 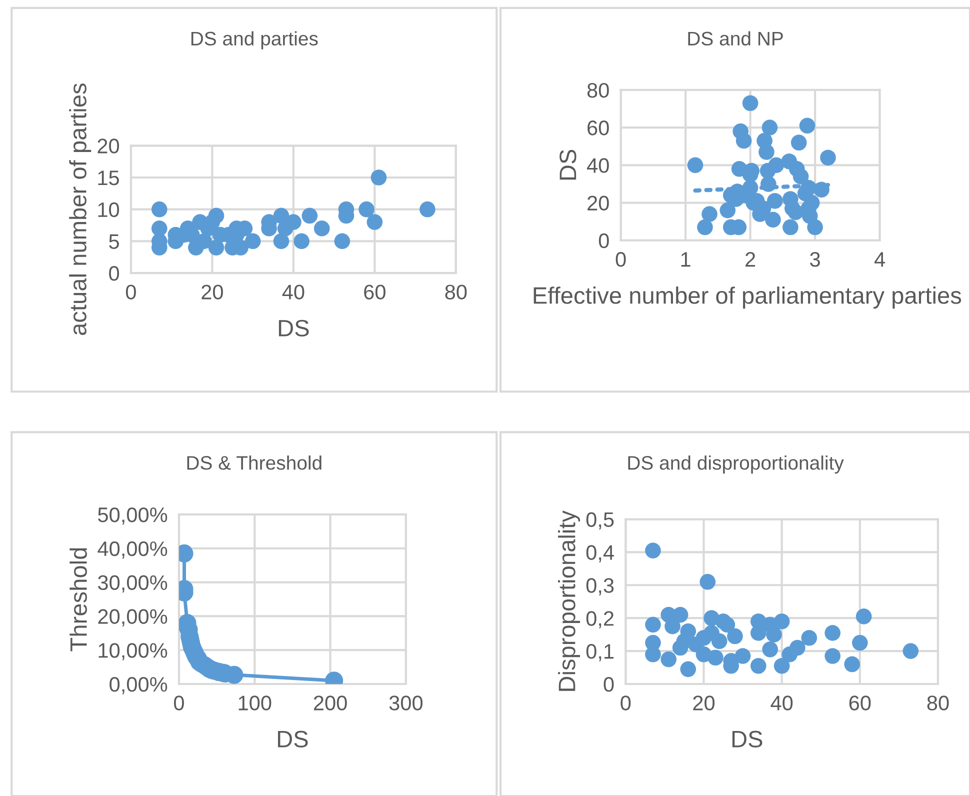 What do you see at coordinates (330, 703) in the screenshot?
I see `x-tick-label: 200` at bounding box center [330, 703].